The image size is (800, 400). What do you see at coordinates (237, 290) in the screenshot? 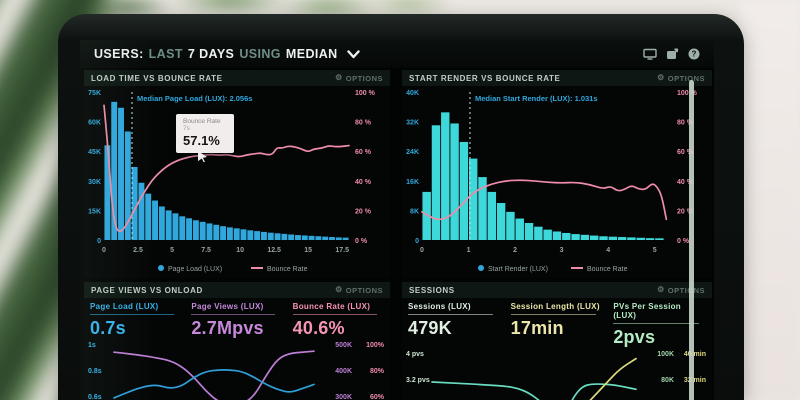
I see `panel-page-views-header: PAGE VIEWS VS ONLOAD ⚙ OPTIONS` at bounding box center [237, 290].